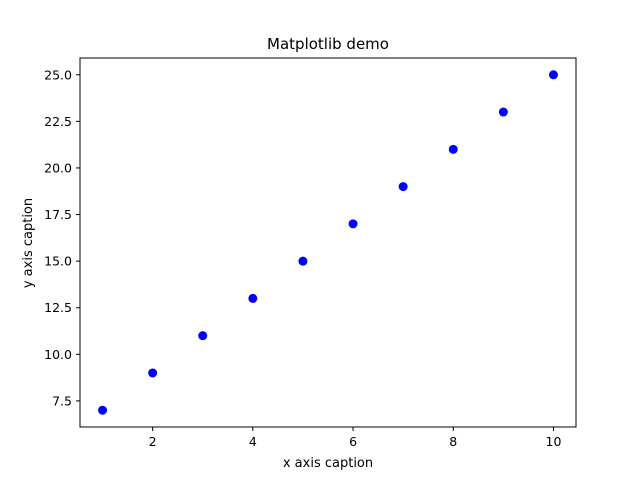 This screenshot has width=640, height=480. Describe the element at coordinates (58, 214) in the screenshot. I see `y-tick-label: 17.5` at that location.